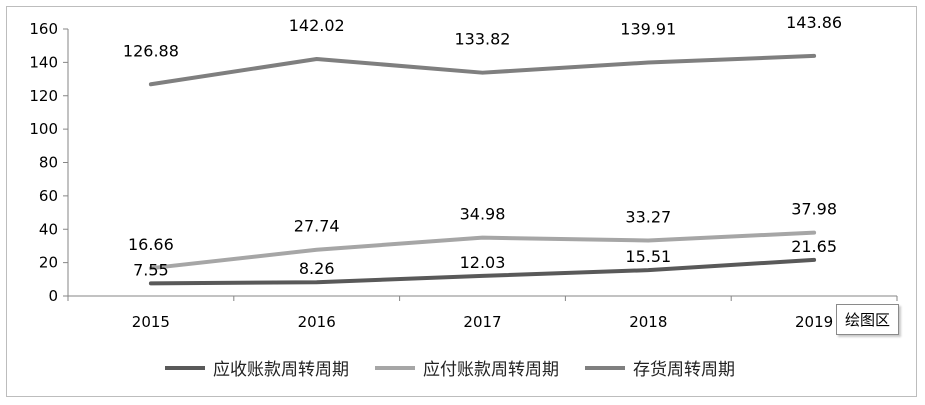 This screenshot has width=925, height=405. Describe the element at coordinates (814, 209) in the screenshot. I see `data-label: 37.98` at that location.